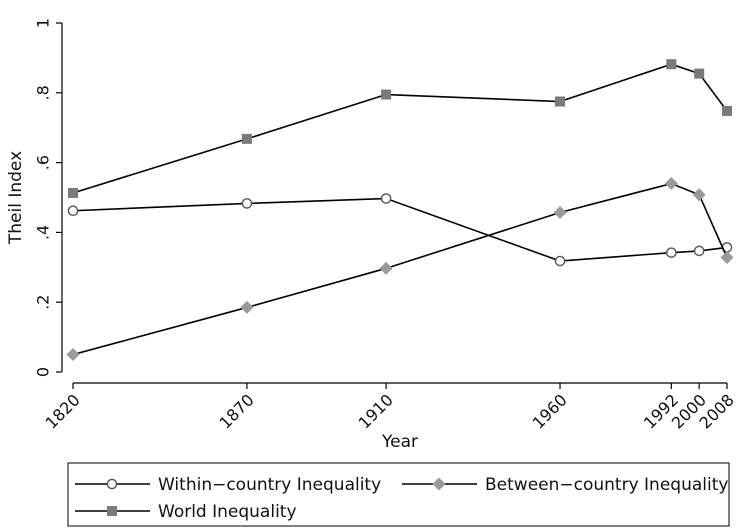 This screenshot has width=738, height=531. Describe the element at coordinates (606, 485) in the screenshot. I see `legend-label: Between−country Inequality` at that location.